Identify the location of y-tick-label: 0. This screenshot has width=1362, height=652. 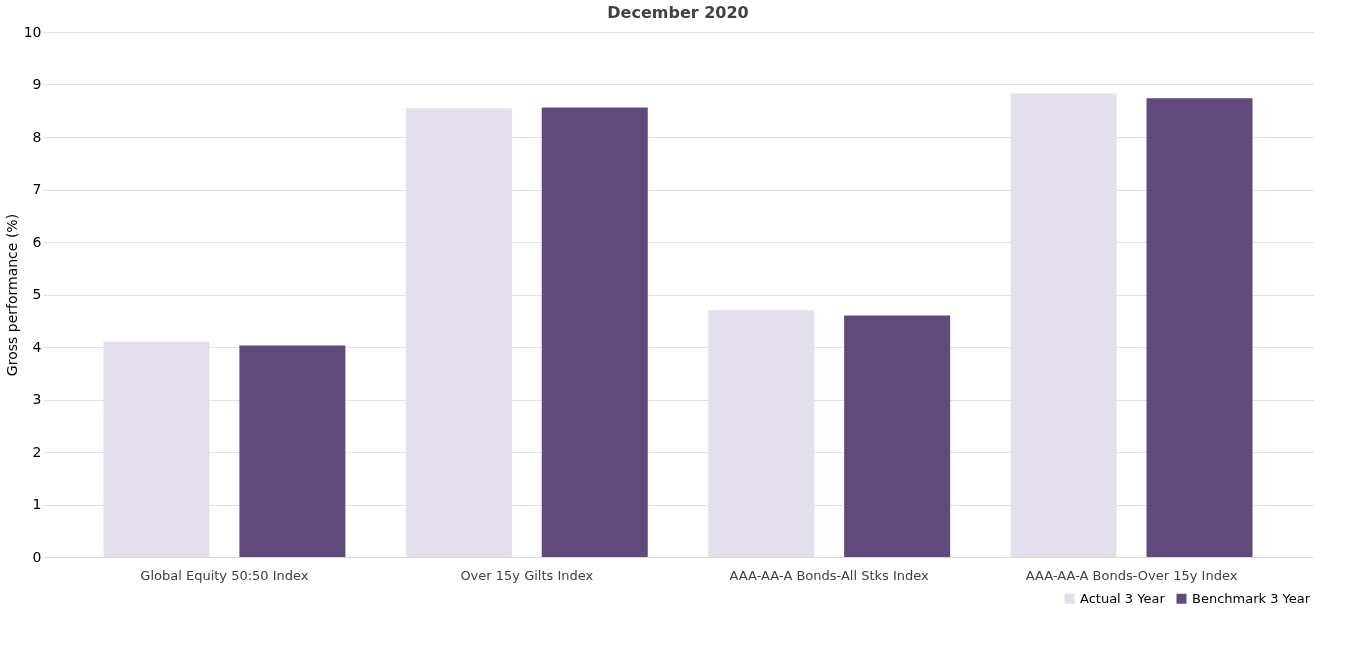
(37, 556).